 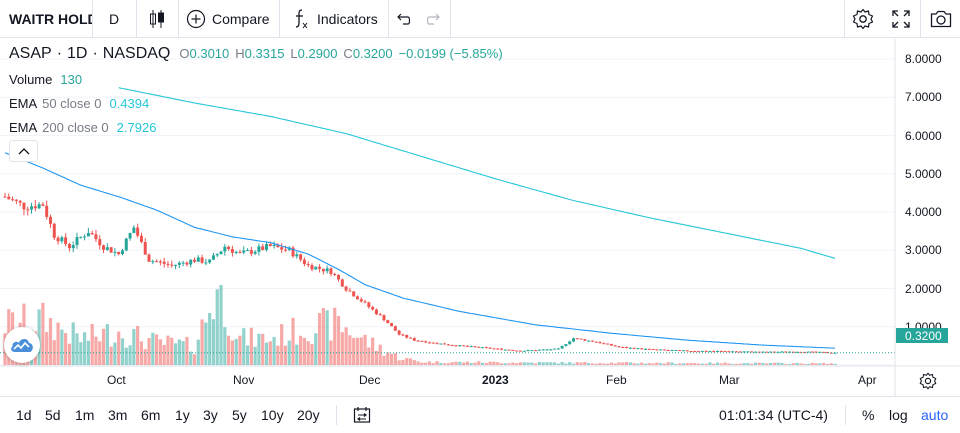 I want to click on range-button-5y: 5y, so click(x=239, y=415).